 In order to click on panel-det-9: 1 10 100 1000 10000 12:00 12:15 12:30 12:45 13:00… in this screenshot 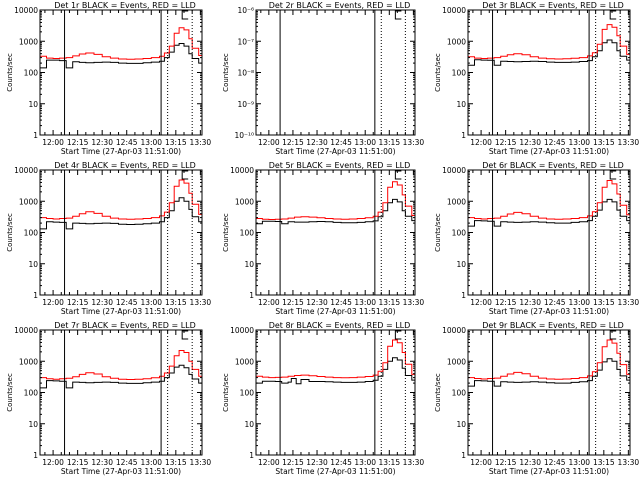, I will do `click(536, 398)`.